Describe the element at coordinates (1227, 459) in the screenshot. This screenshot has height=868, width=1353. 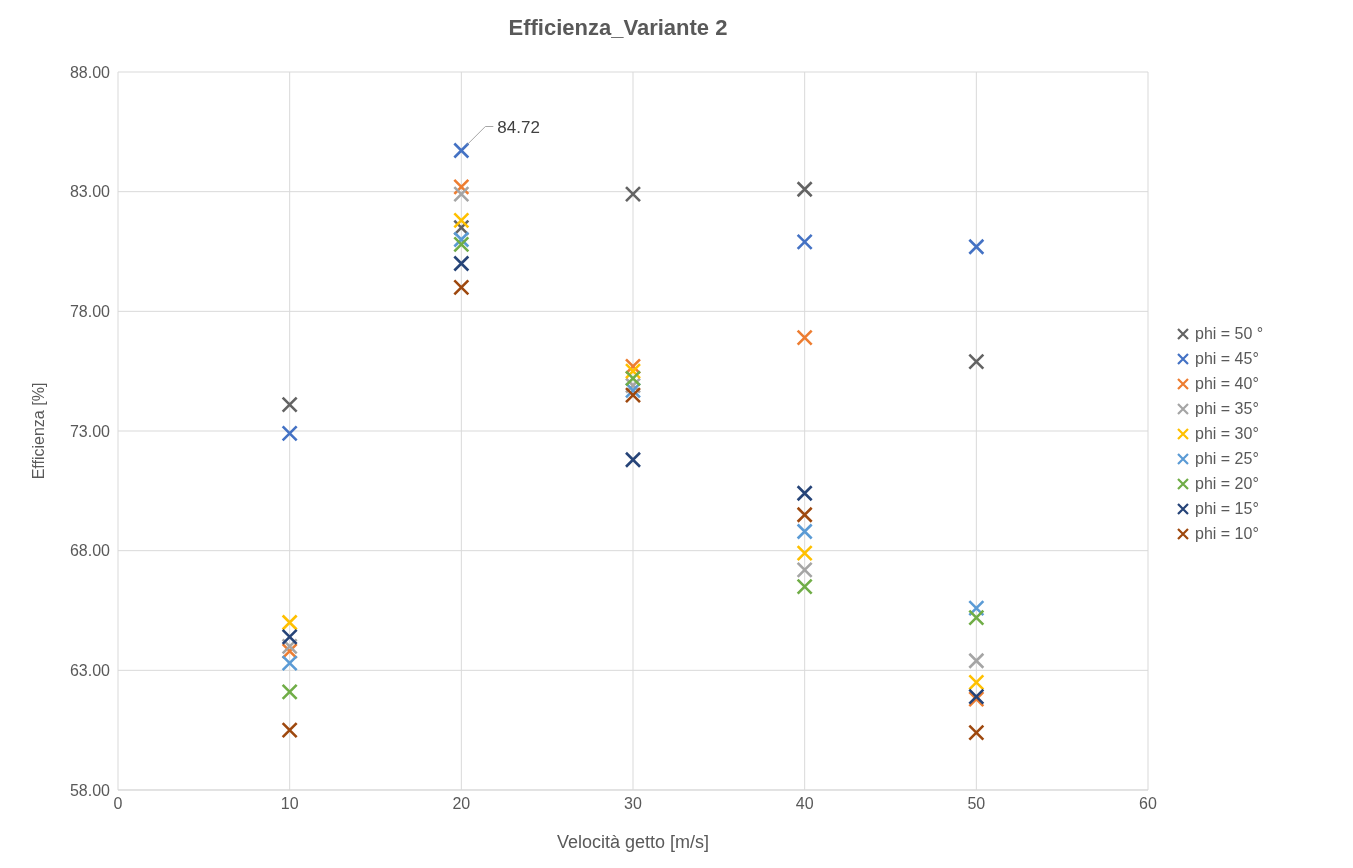
I see `legend-label: phi = 25°` at that location.